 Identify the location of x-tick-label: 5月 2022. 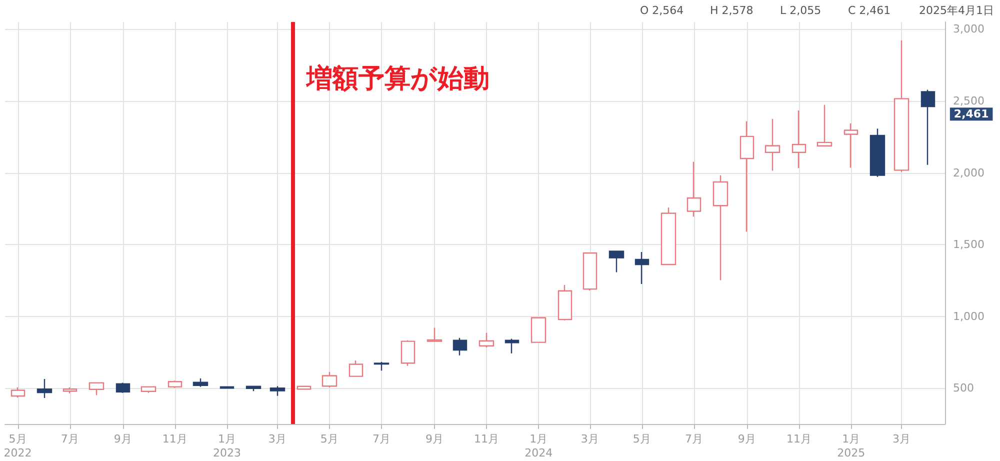
(18, 446).